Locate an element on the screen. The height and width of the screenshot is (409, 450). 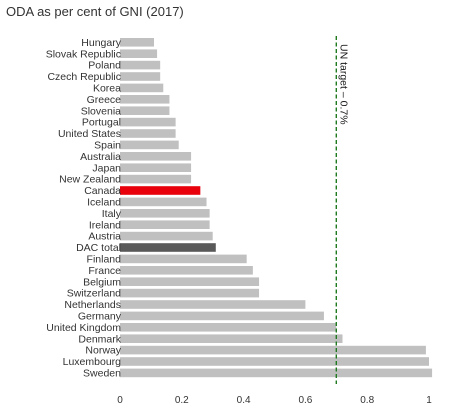
bar-iceland is located at coordinates (163, 202).